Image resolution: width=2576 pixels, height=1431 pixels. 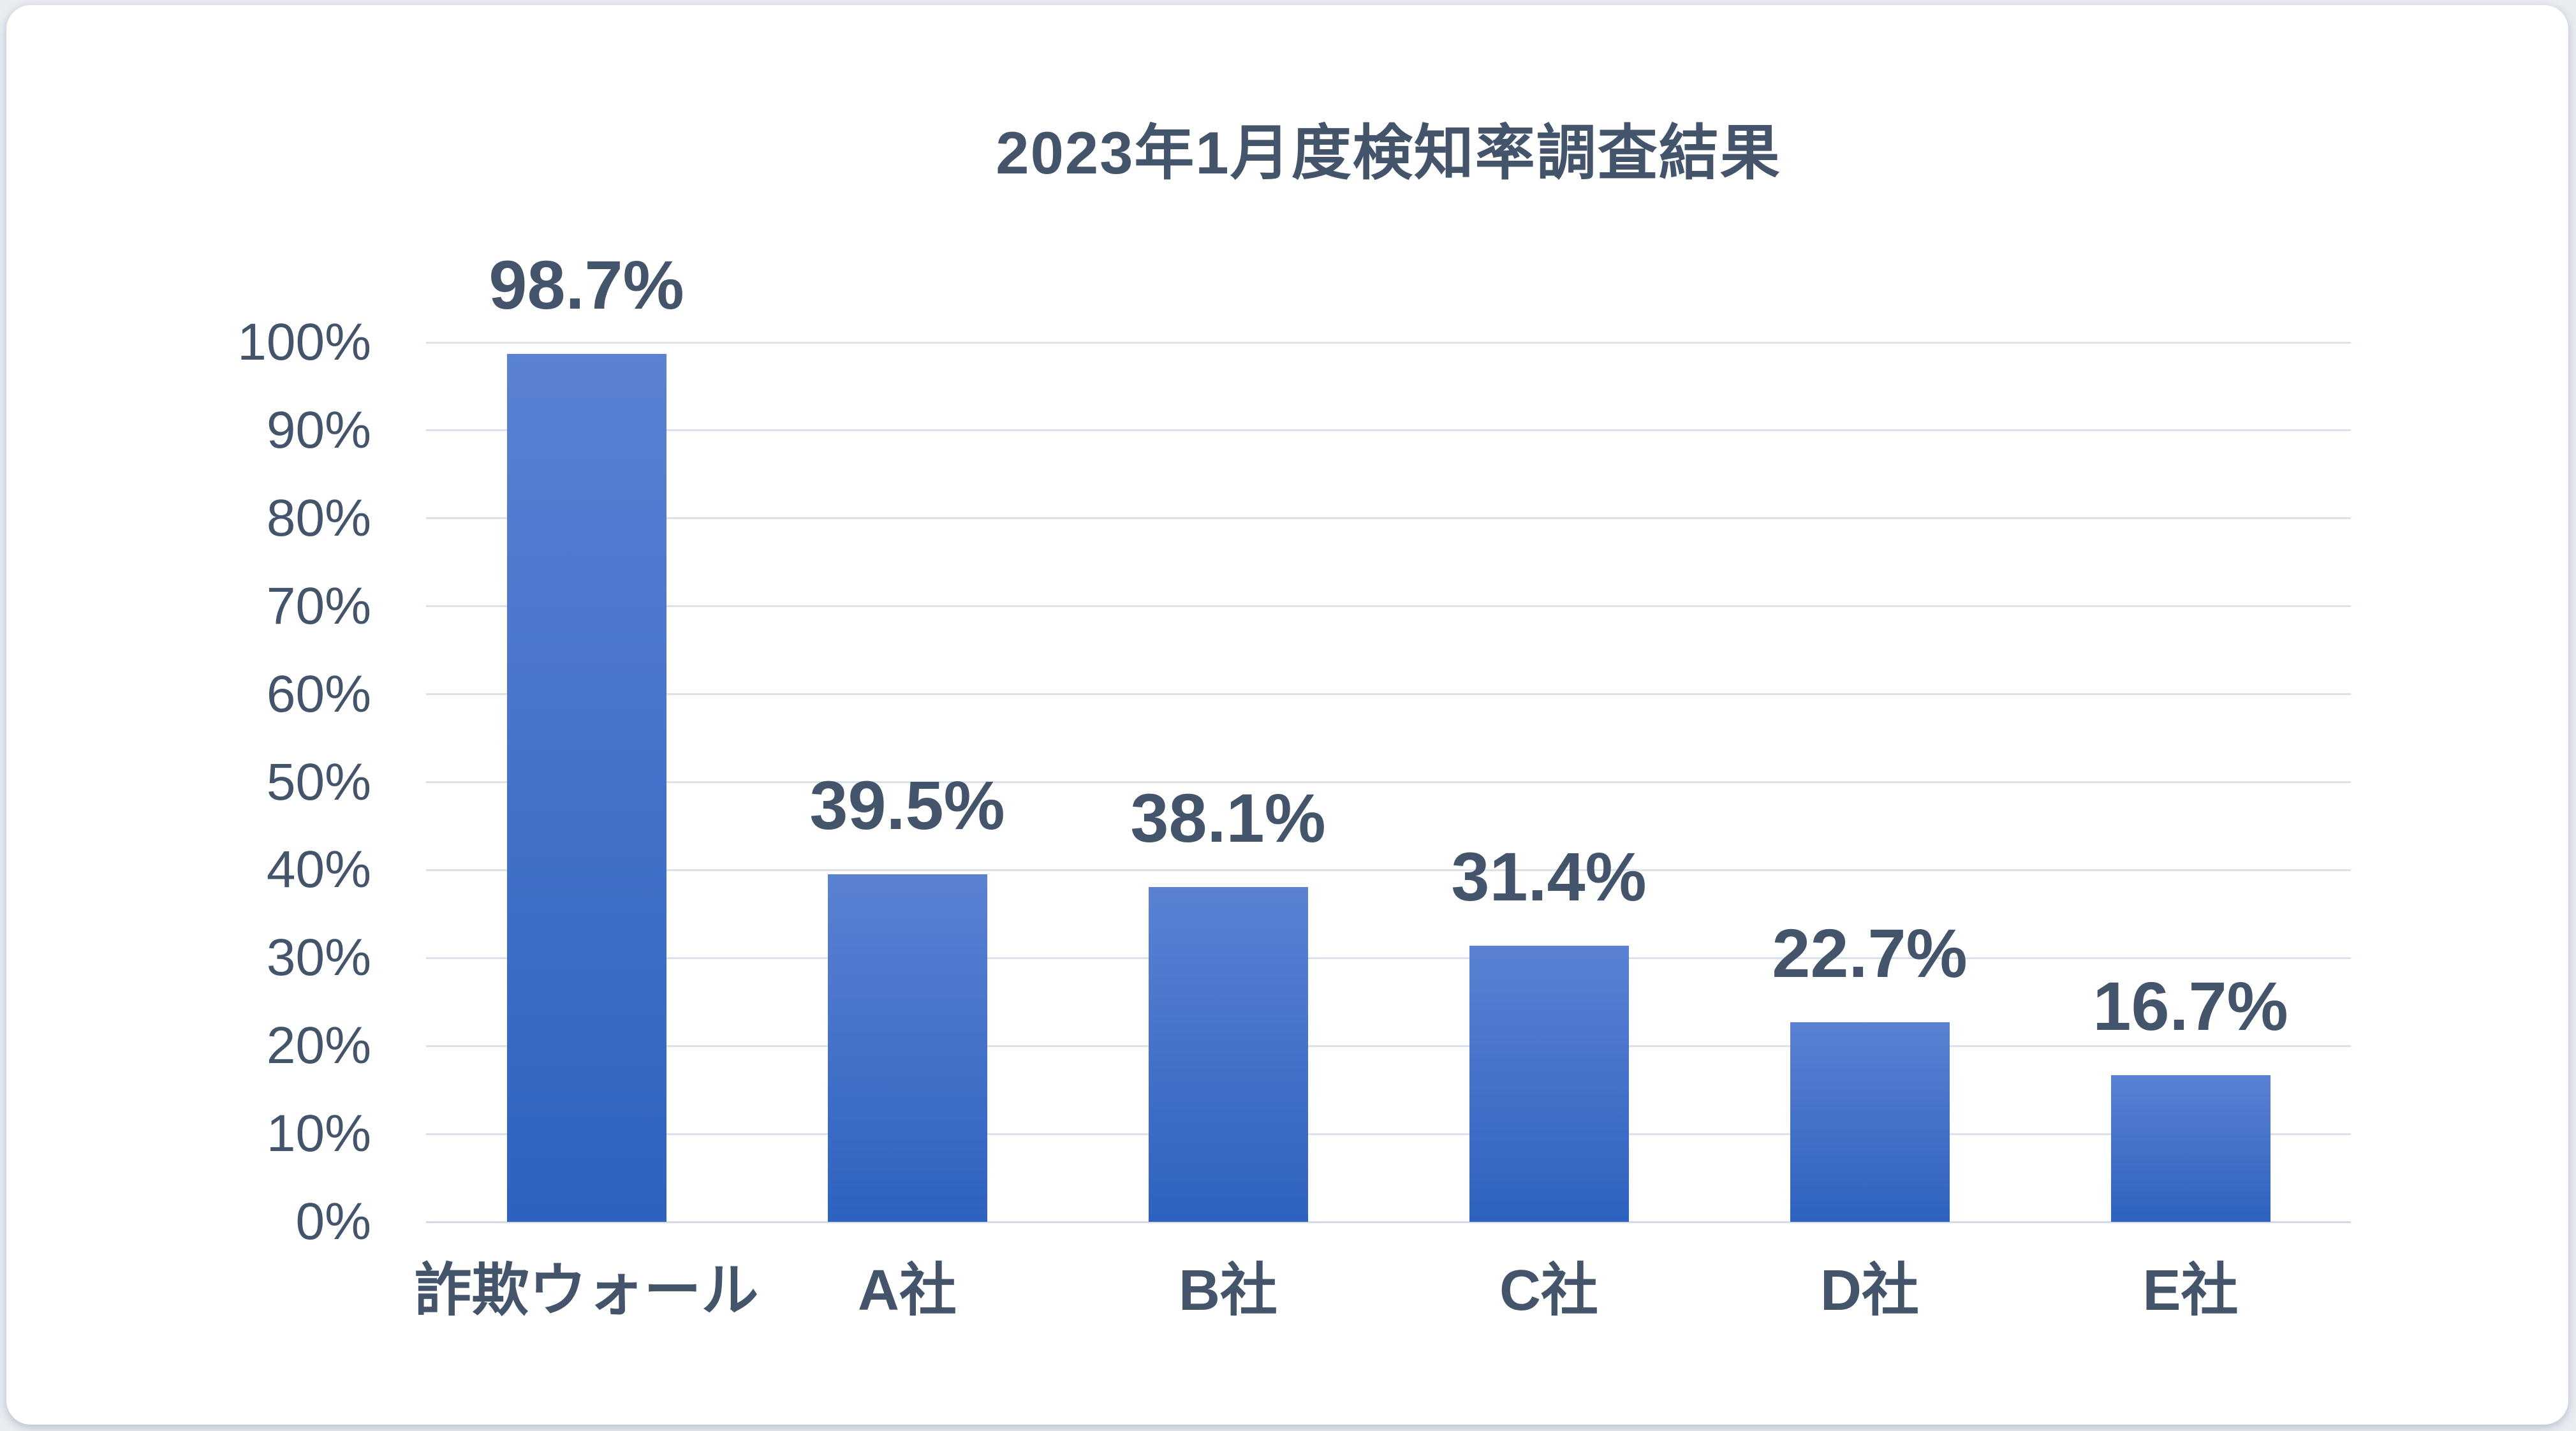 I want to click on x-axis-label: B社, so click(x=1228, y=1291).